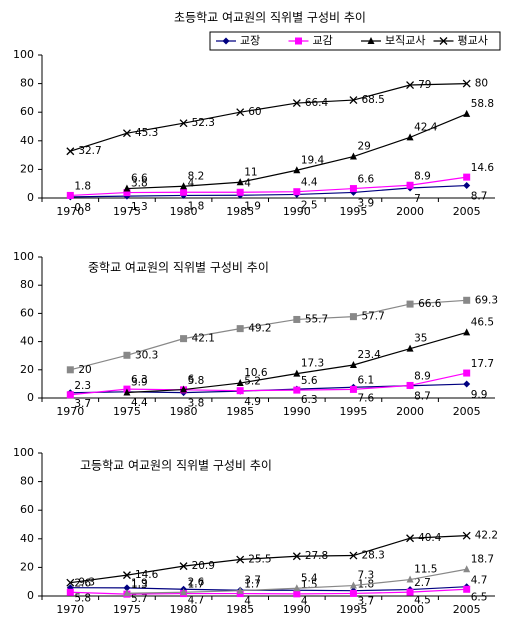  What do you see at coordinates (256, 373) in the screenshot?
I see `value-label: 10.6` at bounding box center [256, 373].